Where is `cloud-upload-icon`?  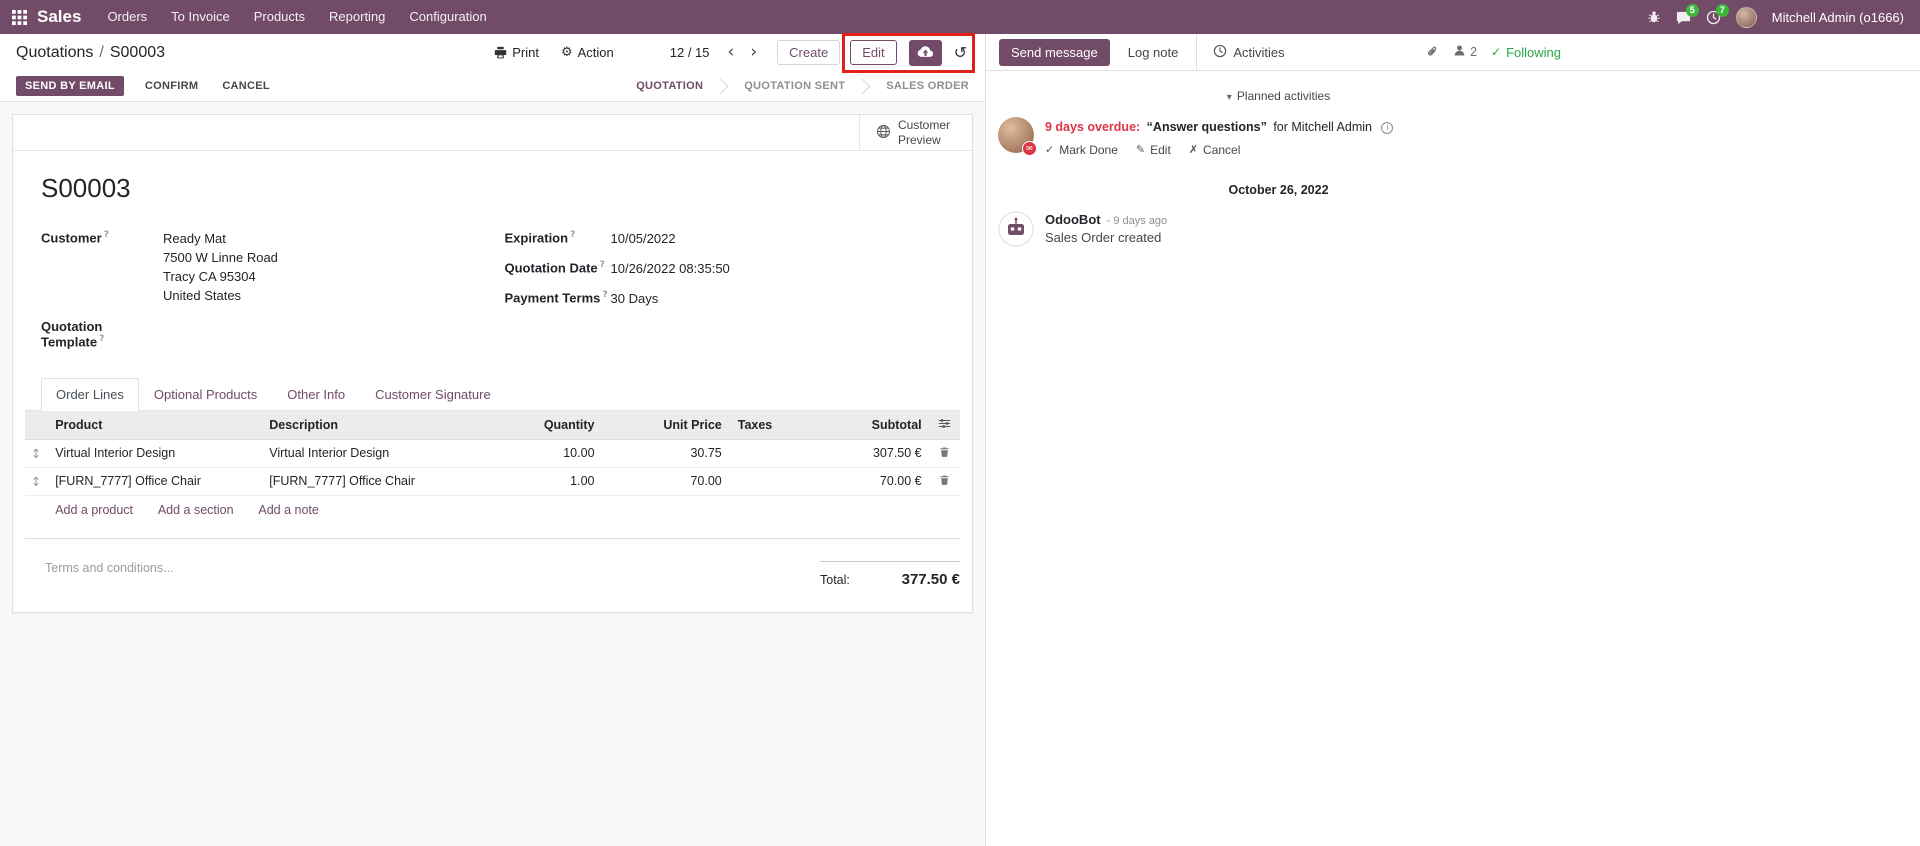
cloud-upload-icon is located at coordinates (925, 53).